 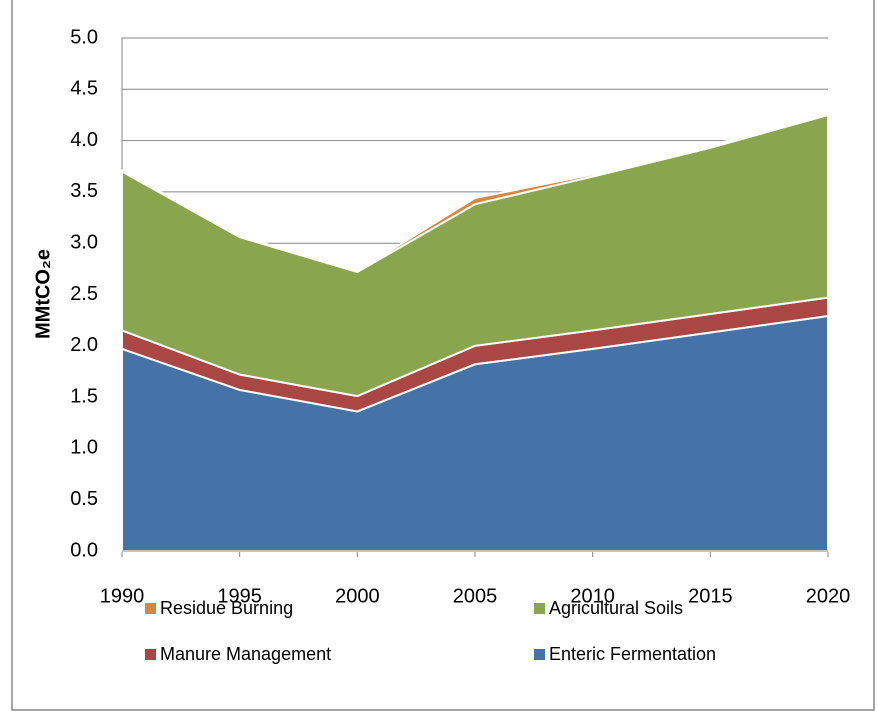 I want to click on legend-label: Enteric Fermentation, so click(x=632, y=654).